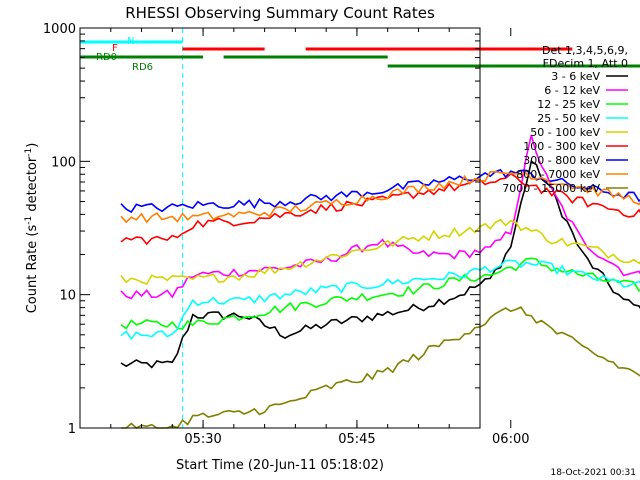 The height and width of the screenshot is (480, 640). Describe the element at coordinates (568, 104) in the screenshot. I see `legend-entry-label-2: 12 - 25 keV` at that location.